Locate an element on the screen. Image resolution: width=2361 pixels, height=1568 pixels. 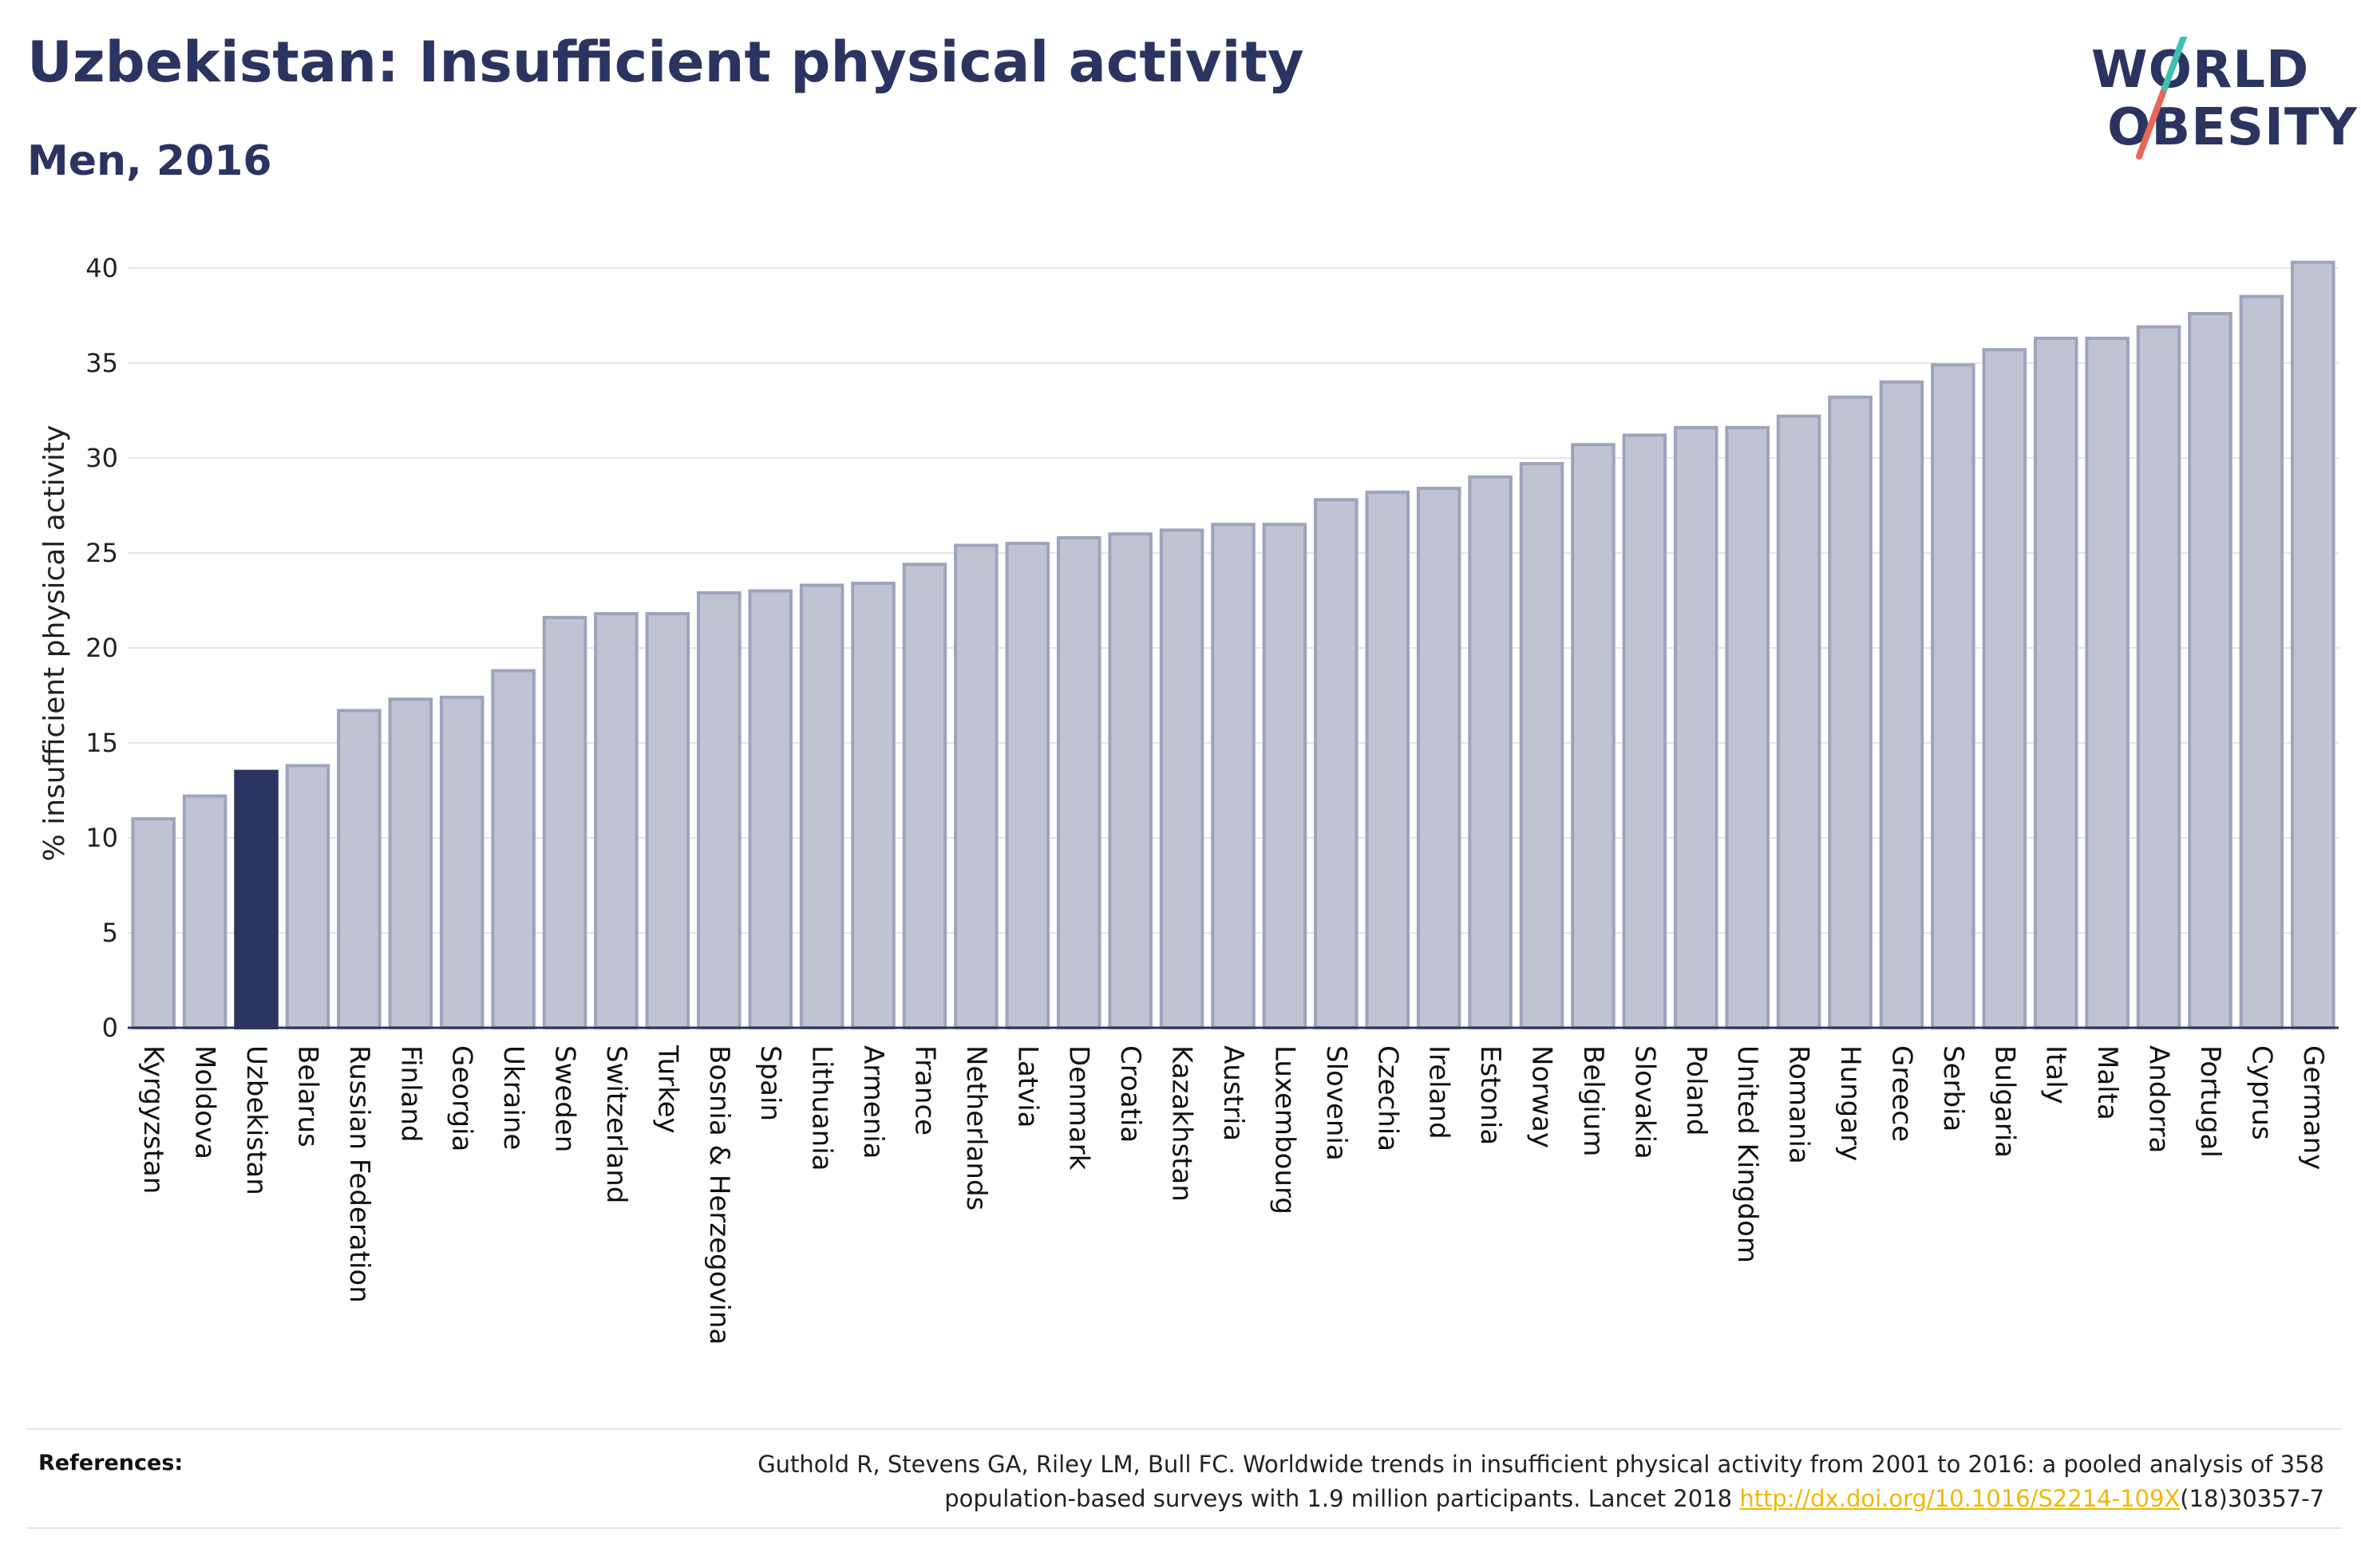
x-tick-label: France is located at coordinates (924, 1090).